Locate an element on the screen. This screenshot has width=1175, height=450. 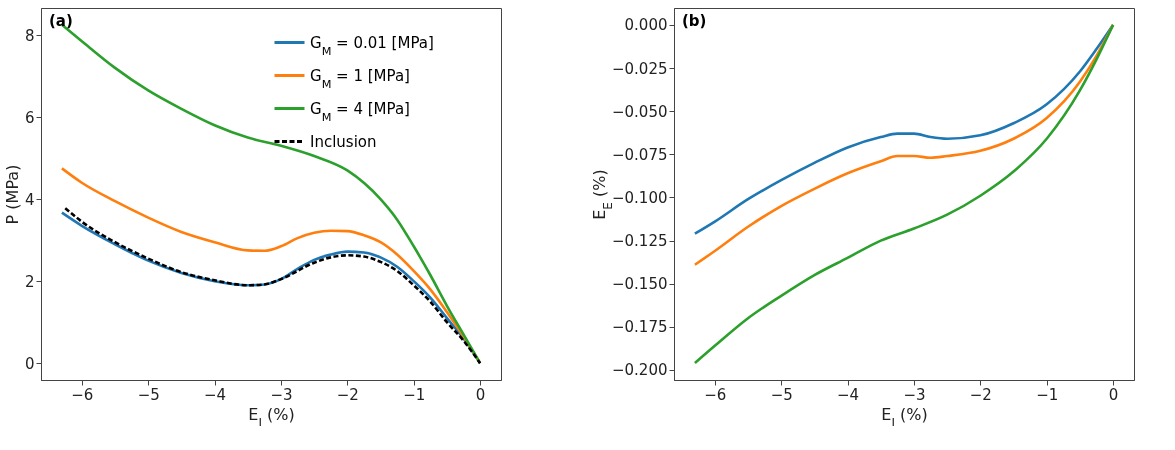
legend-label: G$_{M}$ = 4 [MPa] is located at coordinates (360, 111).